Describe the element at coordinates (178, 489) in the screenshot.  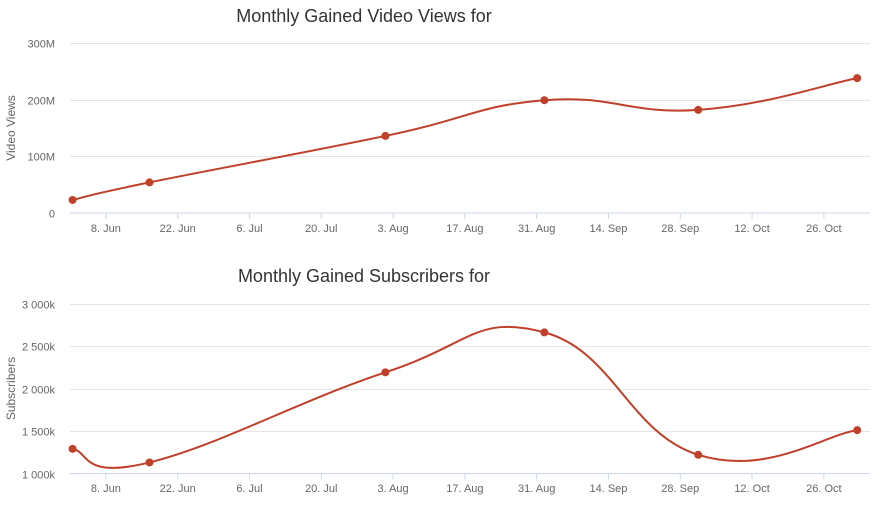
I see `subs-x-tick-label: 22. Jun` at that location.